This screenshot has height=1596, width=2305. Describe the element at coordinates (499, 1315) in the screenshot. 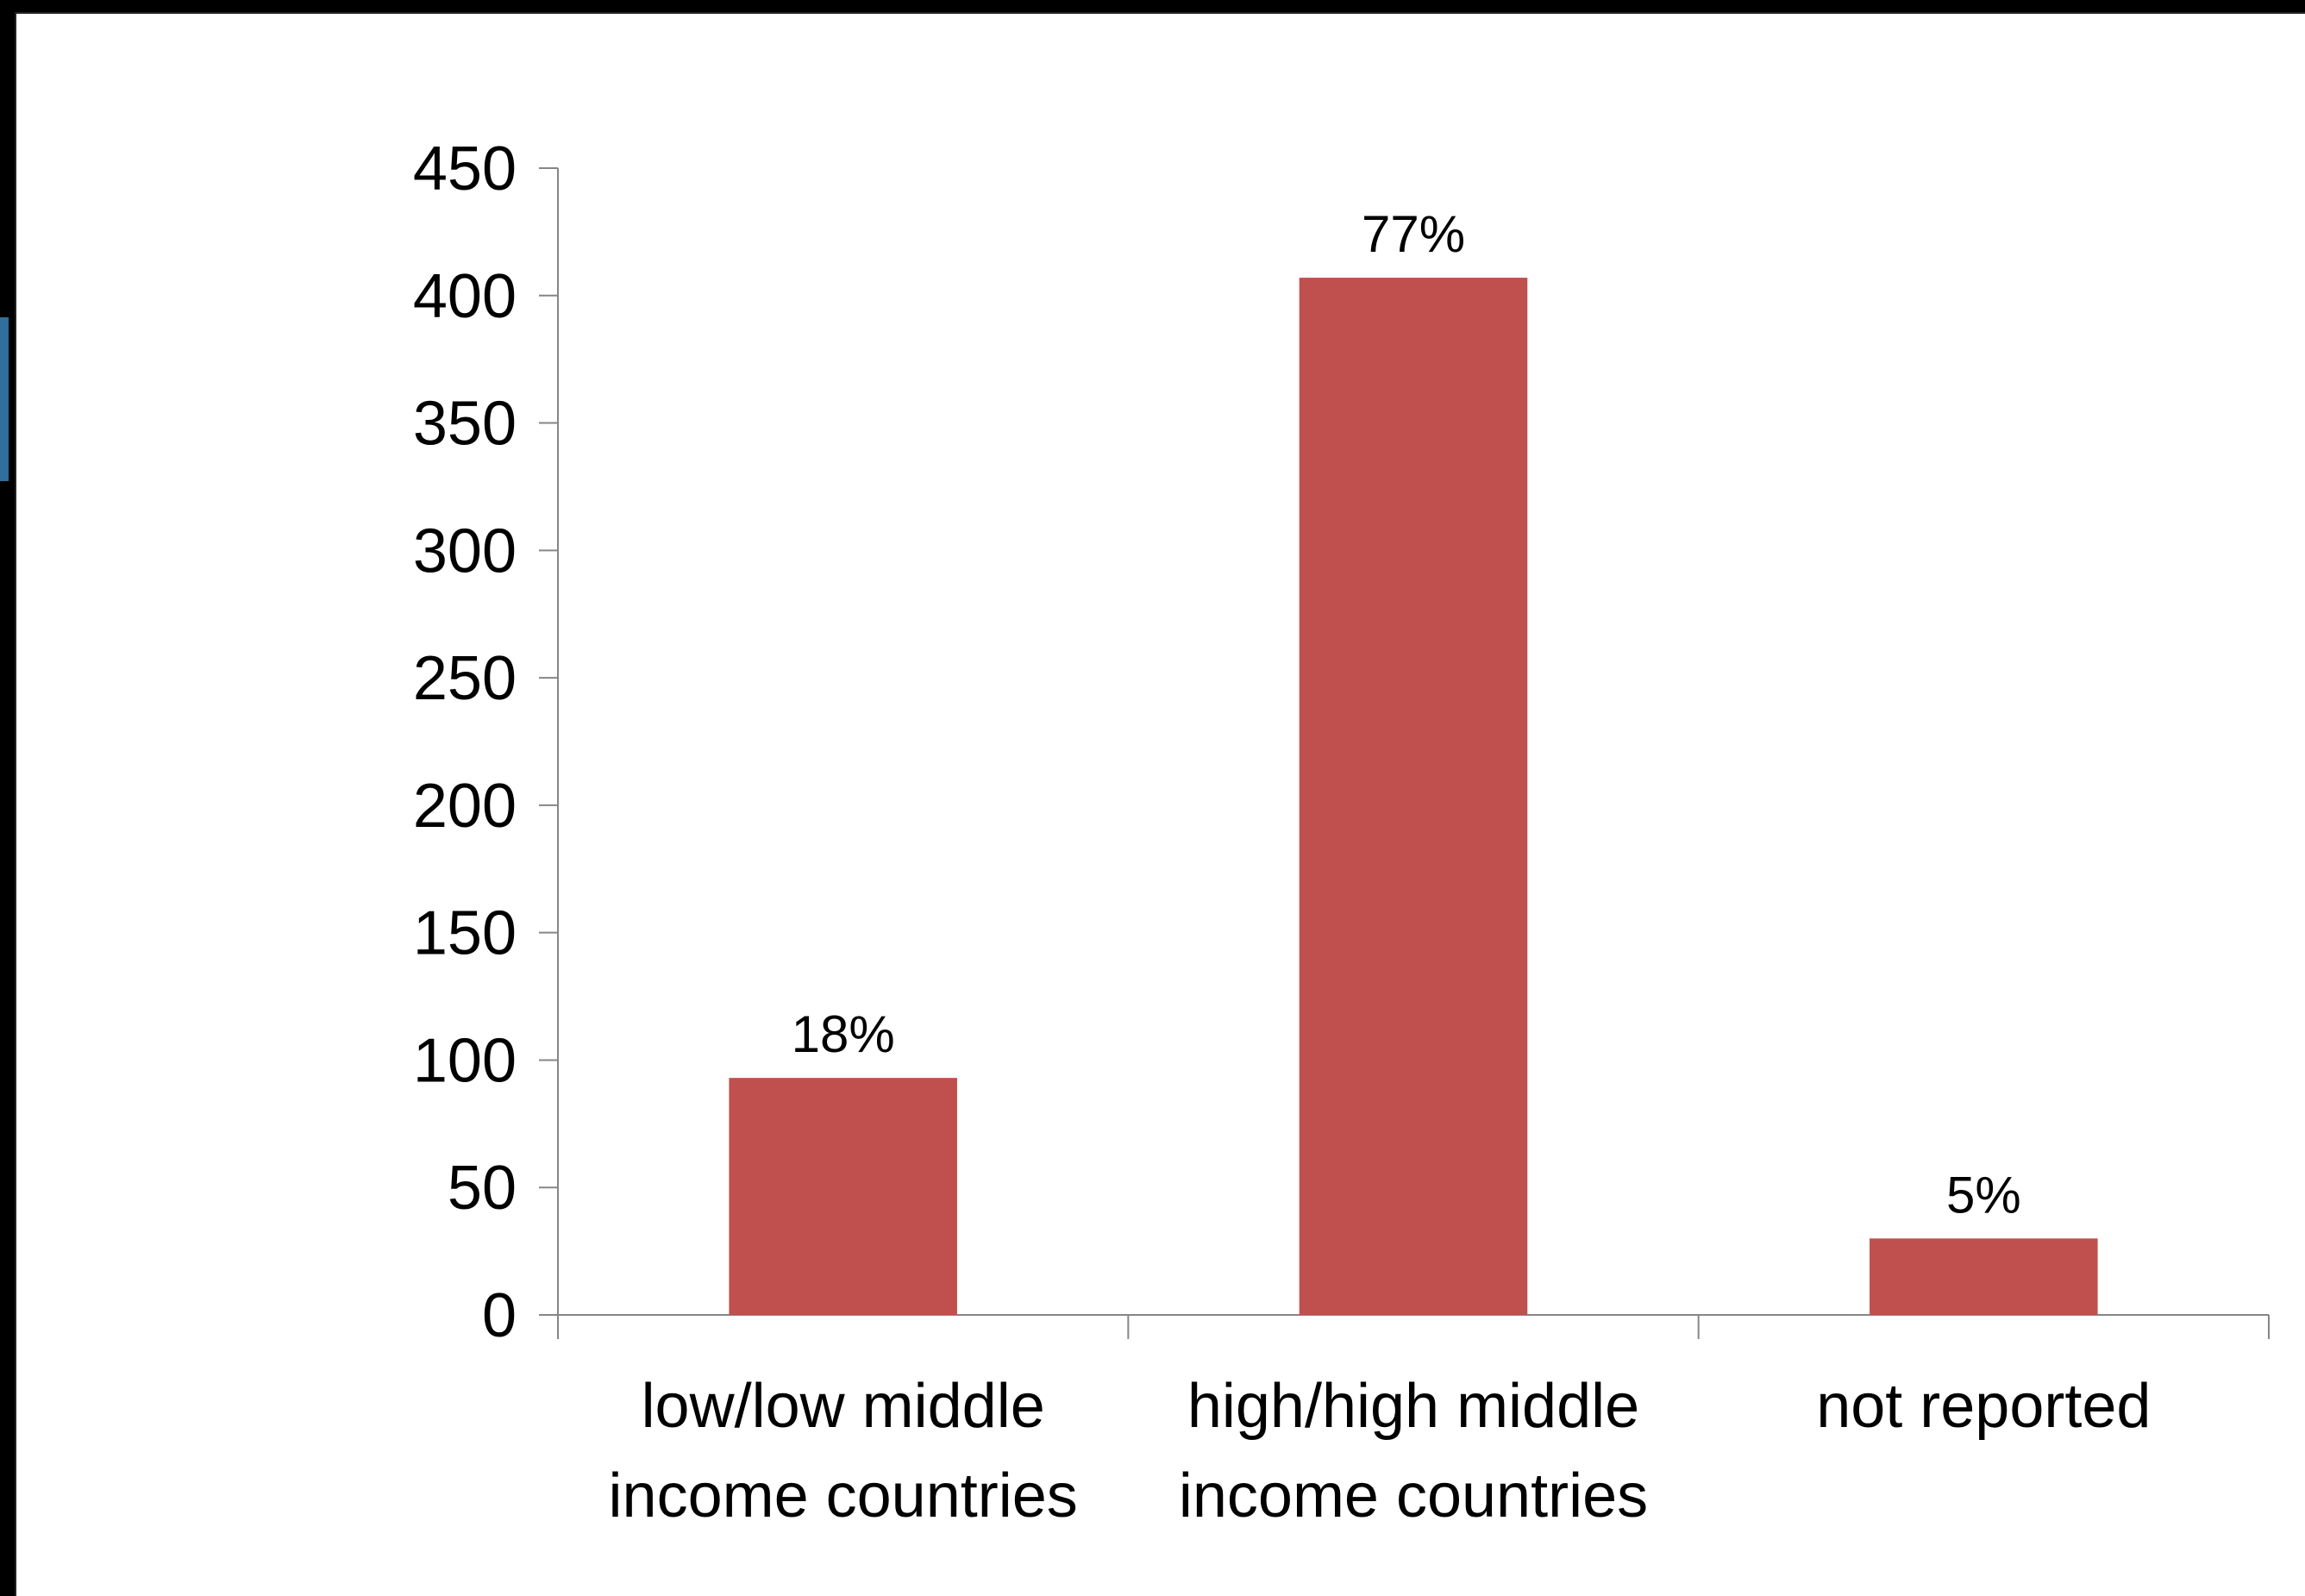

I see `y-tick-label: 0` at that location.